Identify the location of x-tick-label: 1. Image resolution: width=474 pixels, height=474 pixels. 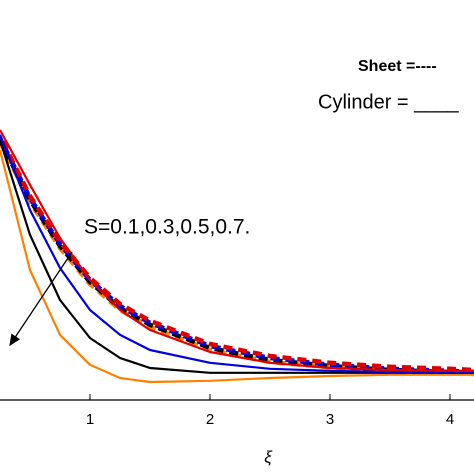
(90, 419).